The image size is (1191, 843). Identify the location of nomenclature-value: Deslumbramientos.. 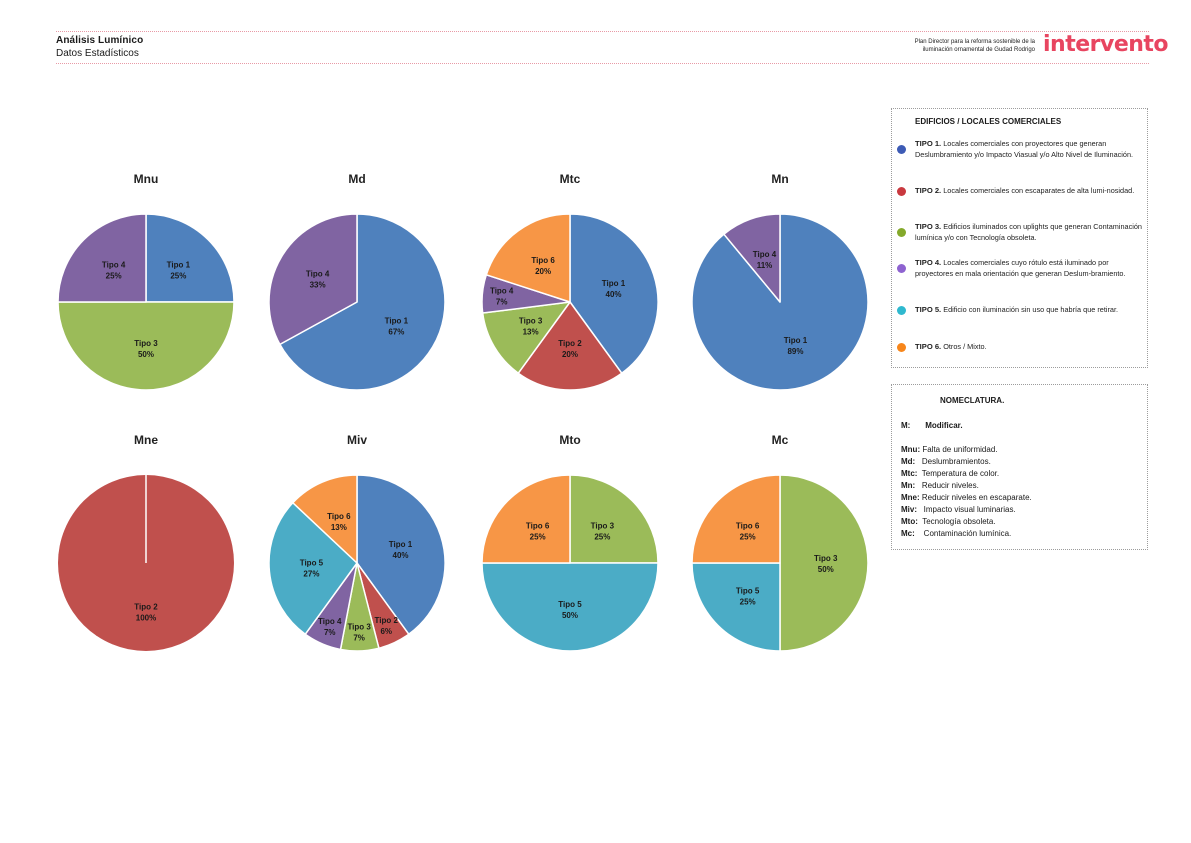
(953, 461).